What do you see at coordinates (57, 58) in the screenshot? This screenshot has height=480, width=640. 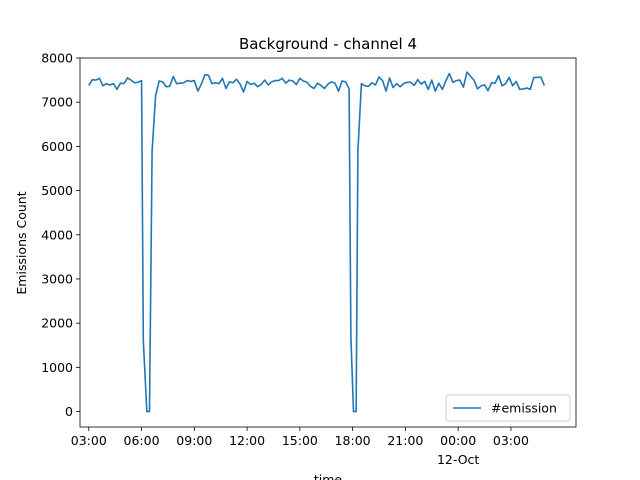 I see `y-tick-label: 8000` at bounding box center [57, 58].